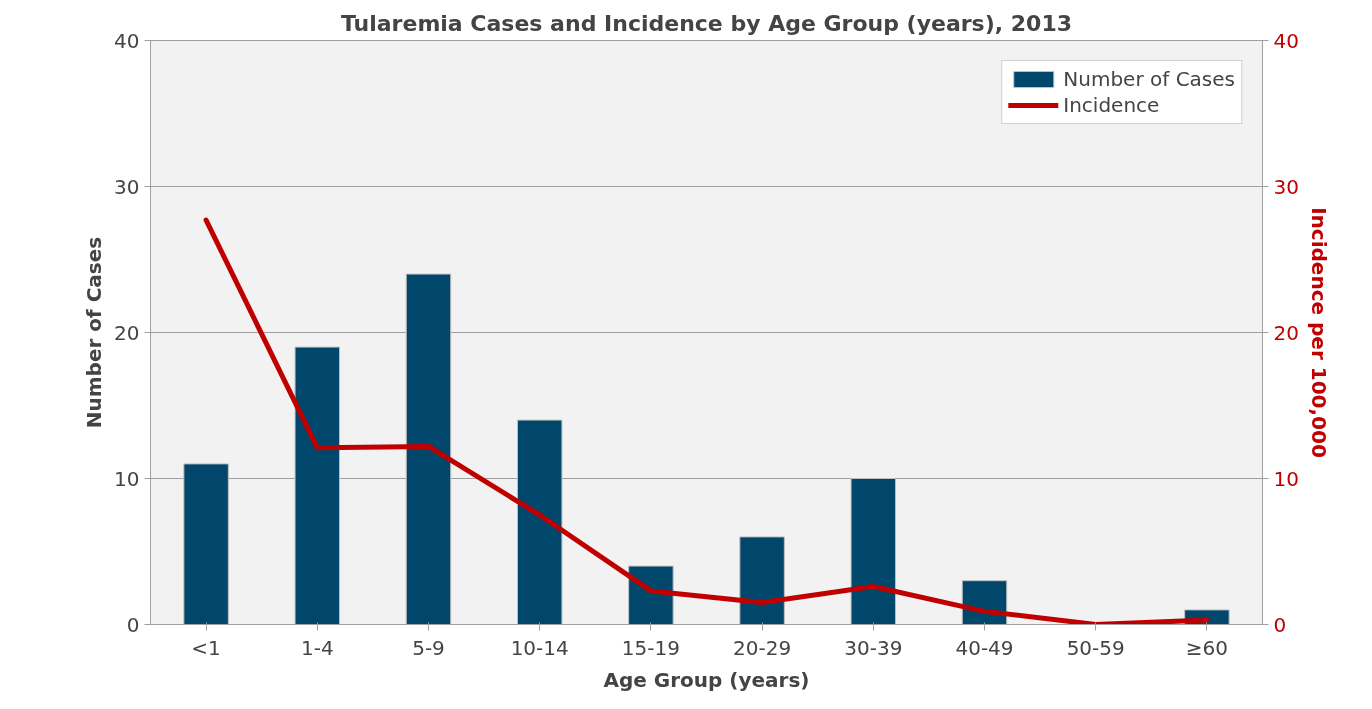 Image resolution: width=1372 pixels, height=709 pixels. What do you see at coordinates (984, 647) in the screenshot?
I see `x-tick-label: 40-49` at bounding box center [984, 647].